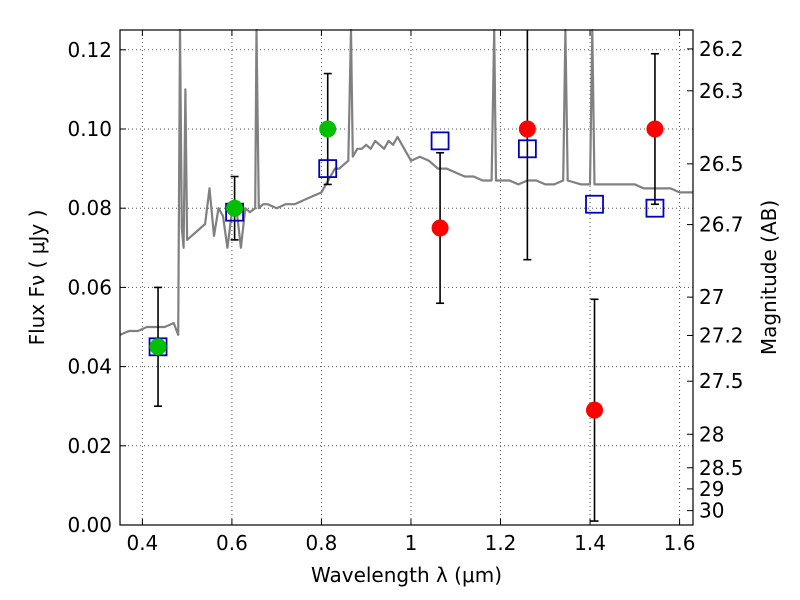  I want to click on right-tick-label: 27, so click(711, 297).